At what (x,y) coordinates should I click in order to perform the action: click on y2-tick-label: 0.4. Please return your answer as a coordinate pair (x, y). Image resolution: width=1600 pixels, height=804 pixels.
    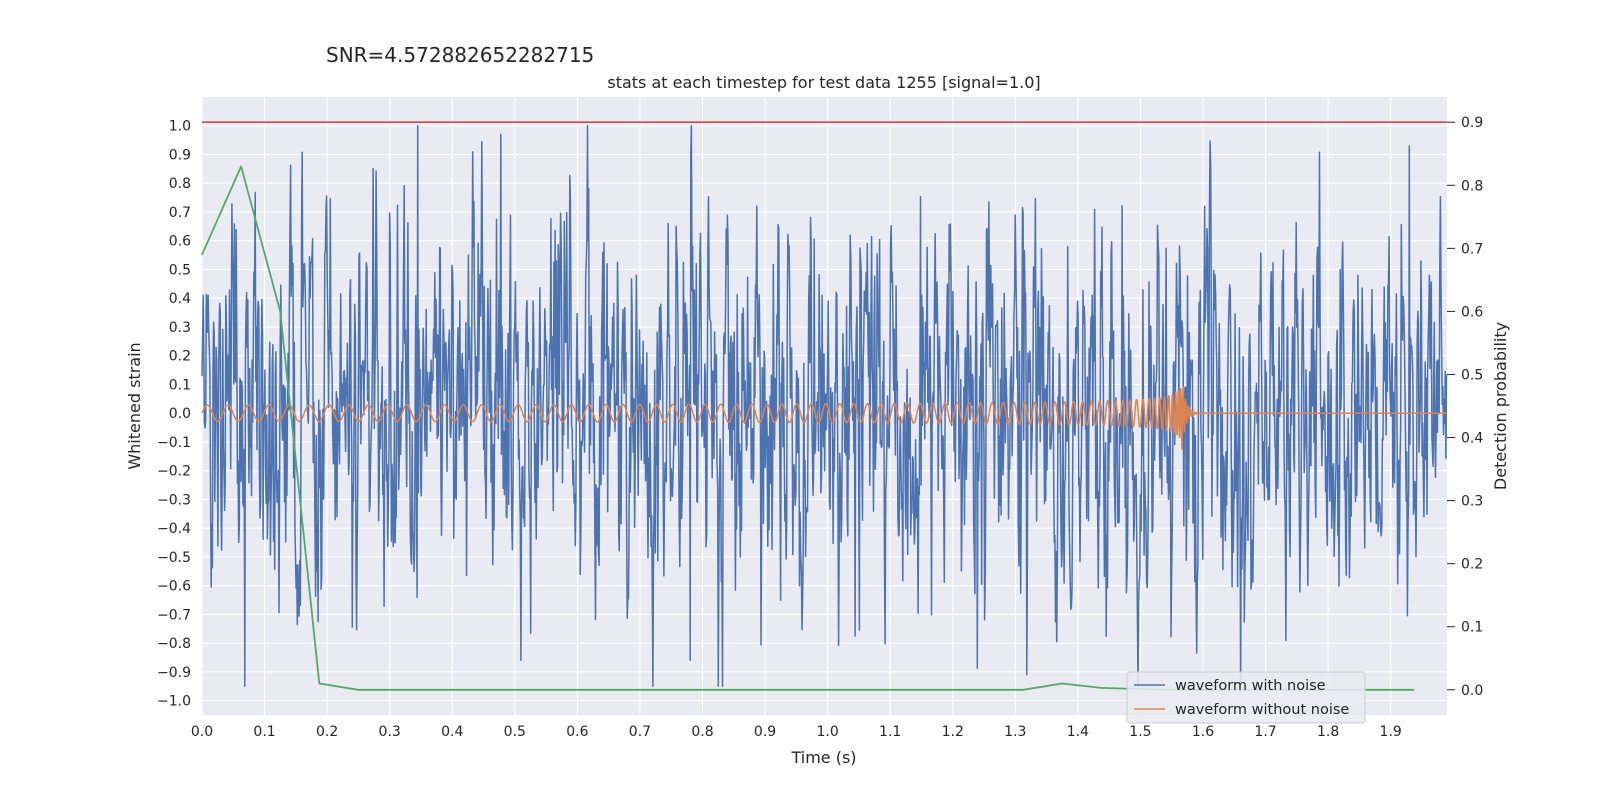
    Looking at the image, I should click on (1472, 439).